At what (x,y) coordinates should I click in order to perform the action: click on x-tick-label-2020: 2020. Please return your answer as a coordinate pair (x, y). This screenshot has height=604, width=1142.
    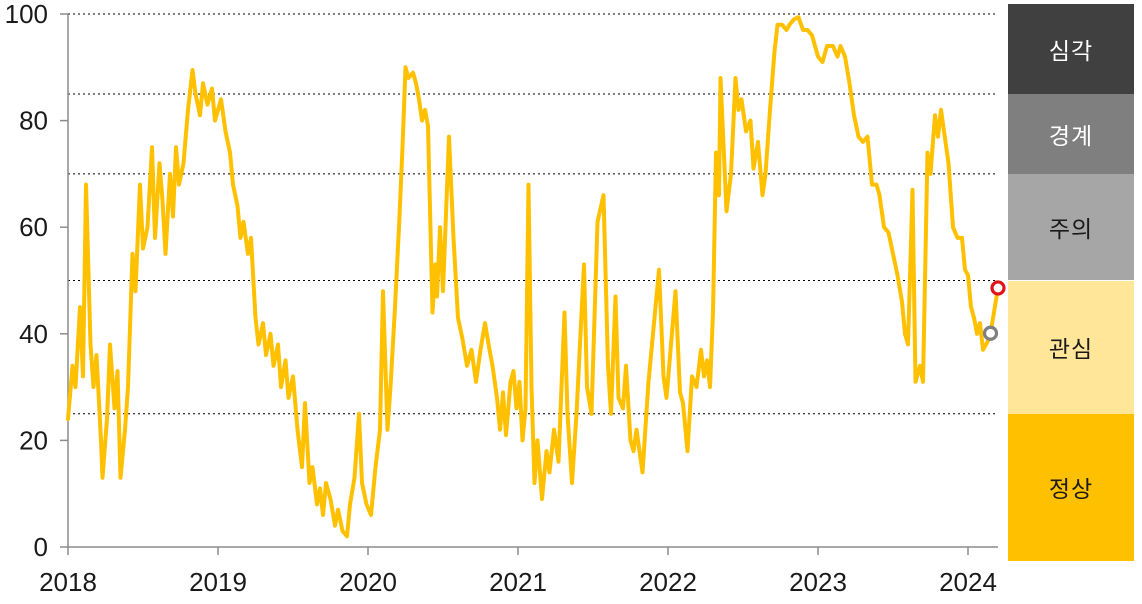
    Looking at the image, I should click on (368, 582).